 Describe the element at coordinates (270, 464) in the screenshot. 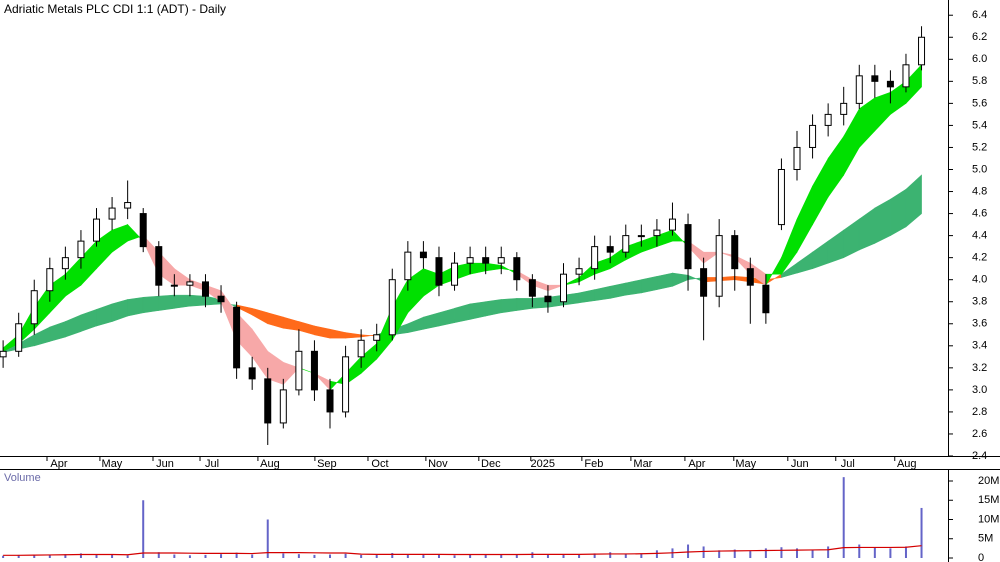

I see `x-tick-label: Aug` at that location.